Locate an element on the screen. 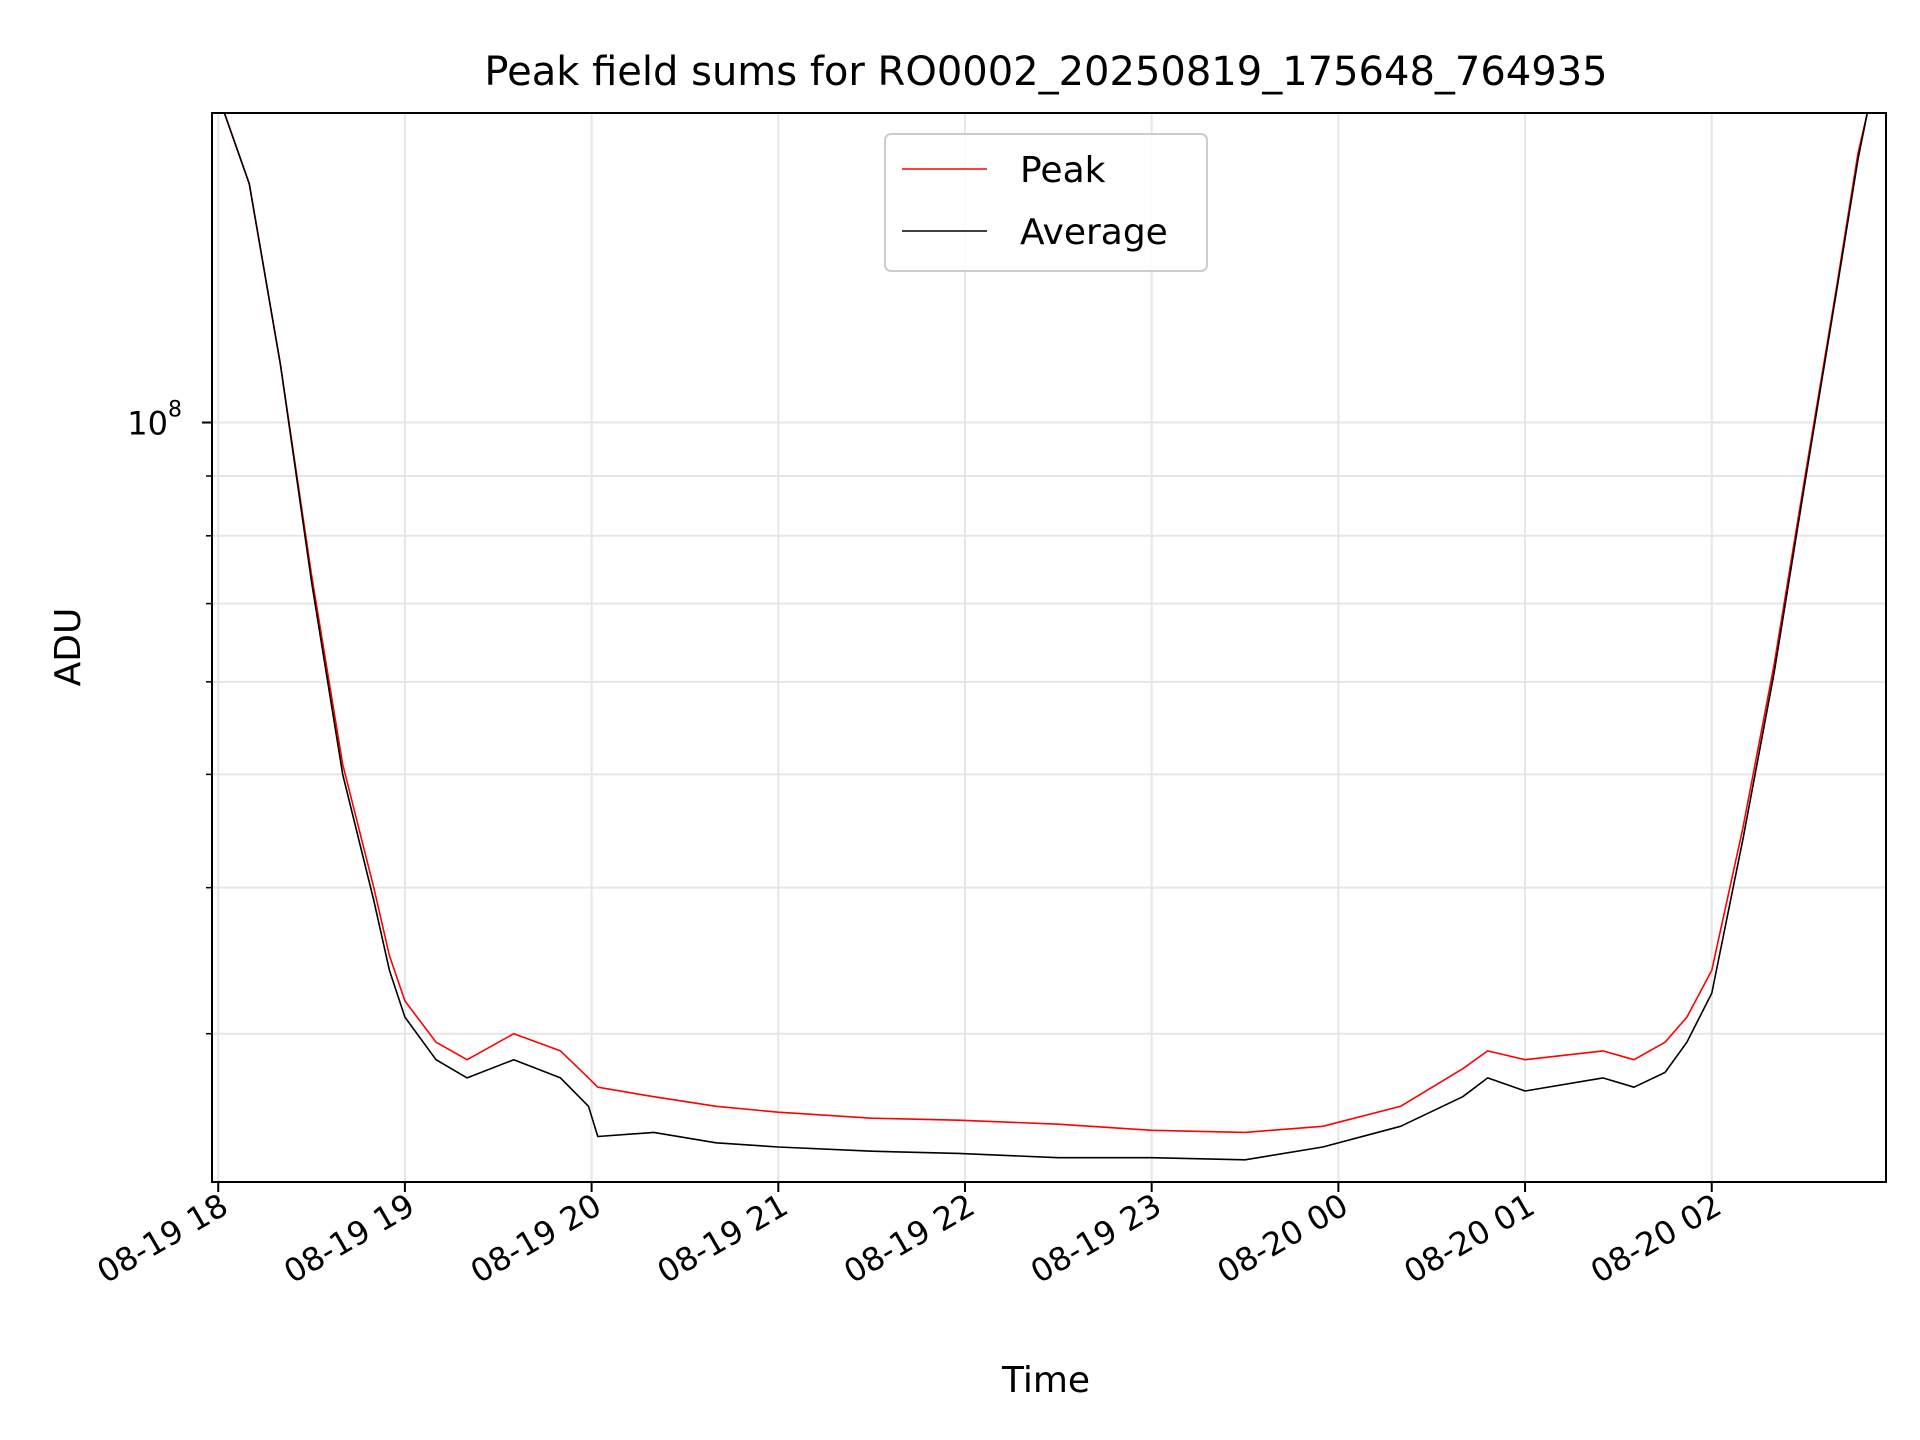  legend-label-peak: Peak is located at coordinates (1063, 170).